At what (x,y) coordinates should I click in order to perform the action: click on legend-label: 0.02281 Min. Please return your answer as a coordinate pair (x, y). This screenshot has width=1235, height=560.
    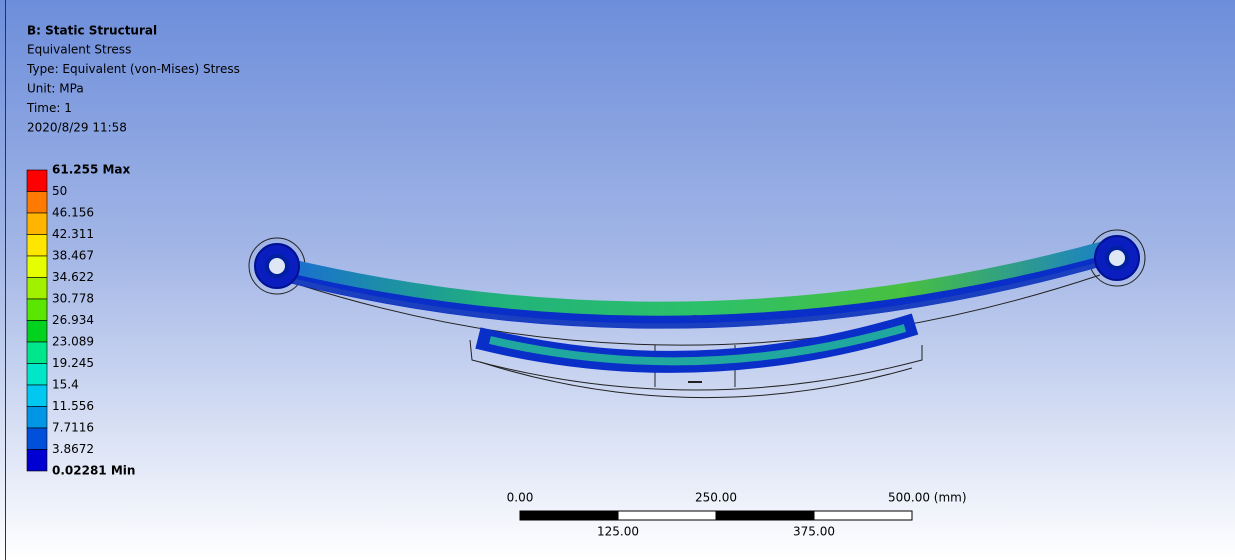
    Looking at the image, I should click on (93, 471).